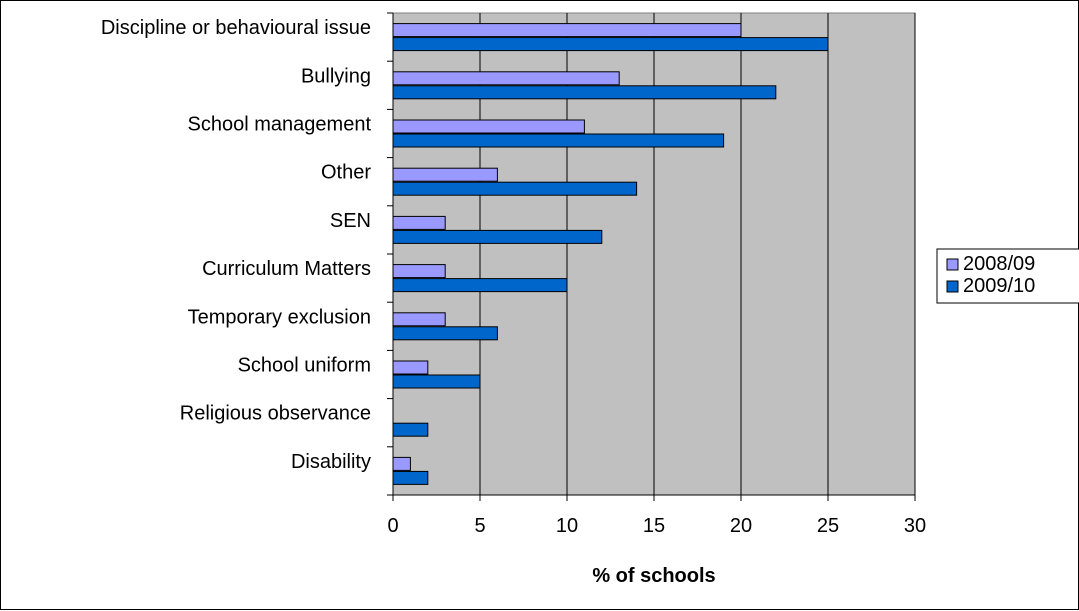 The image size is (1079, 611). Describe the element at coordinates (304, 366) in the screenshot. I see `category-label: School uniform` at that location.